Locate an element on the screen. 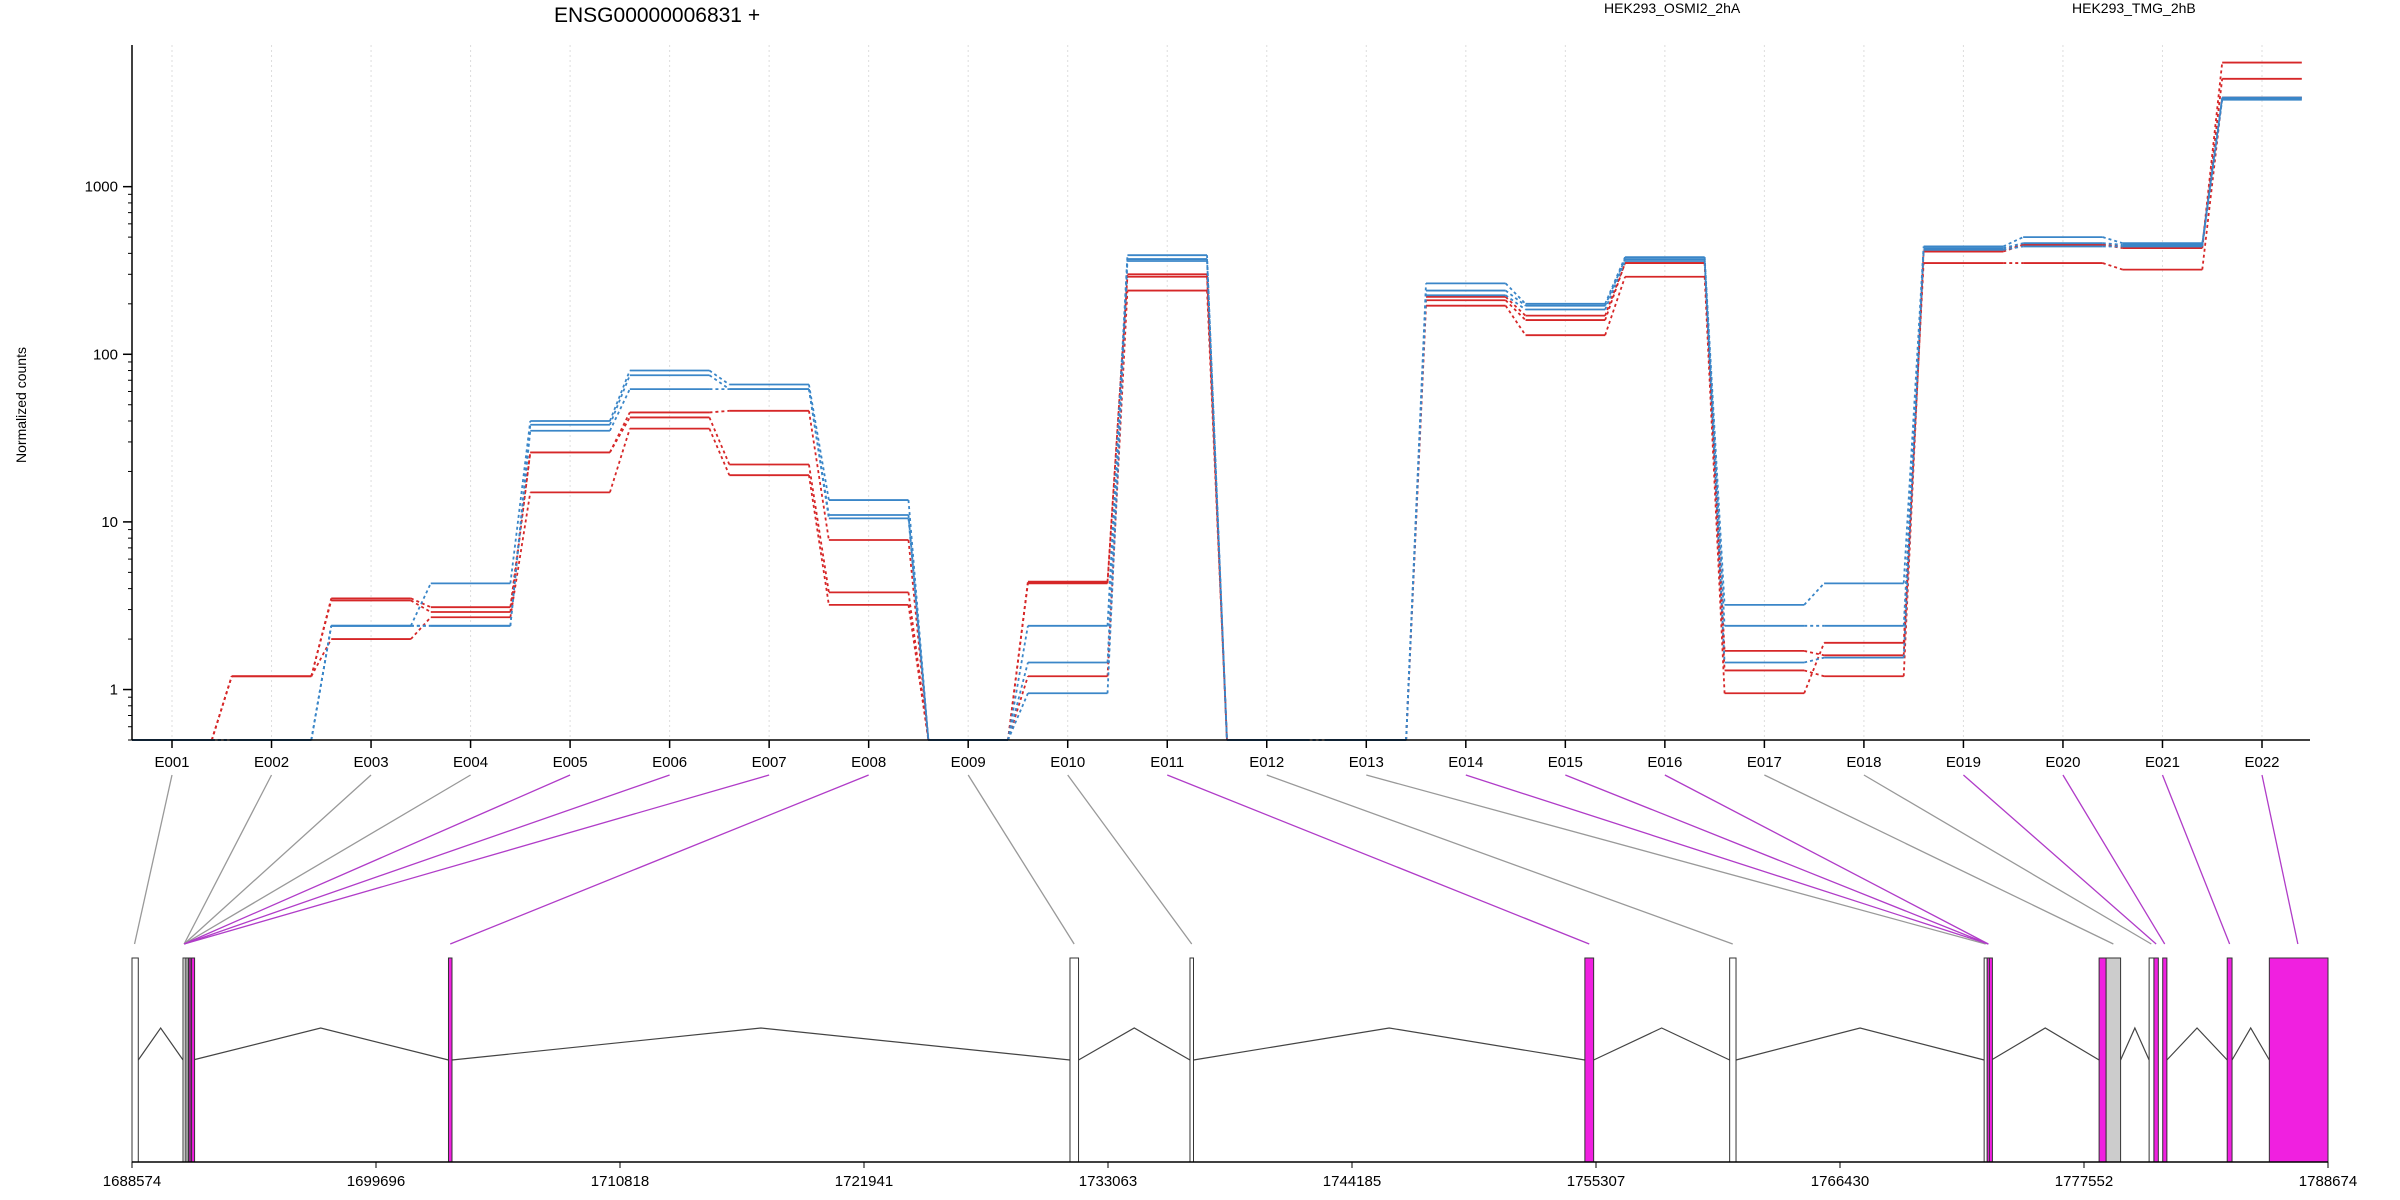 The width and height of the screenshot is (2400, 1200). series-1-link-E008 is located at coordinates (918, 666).